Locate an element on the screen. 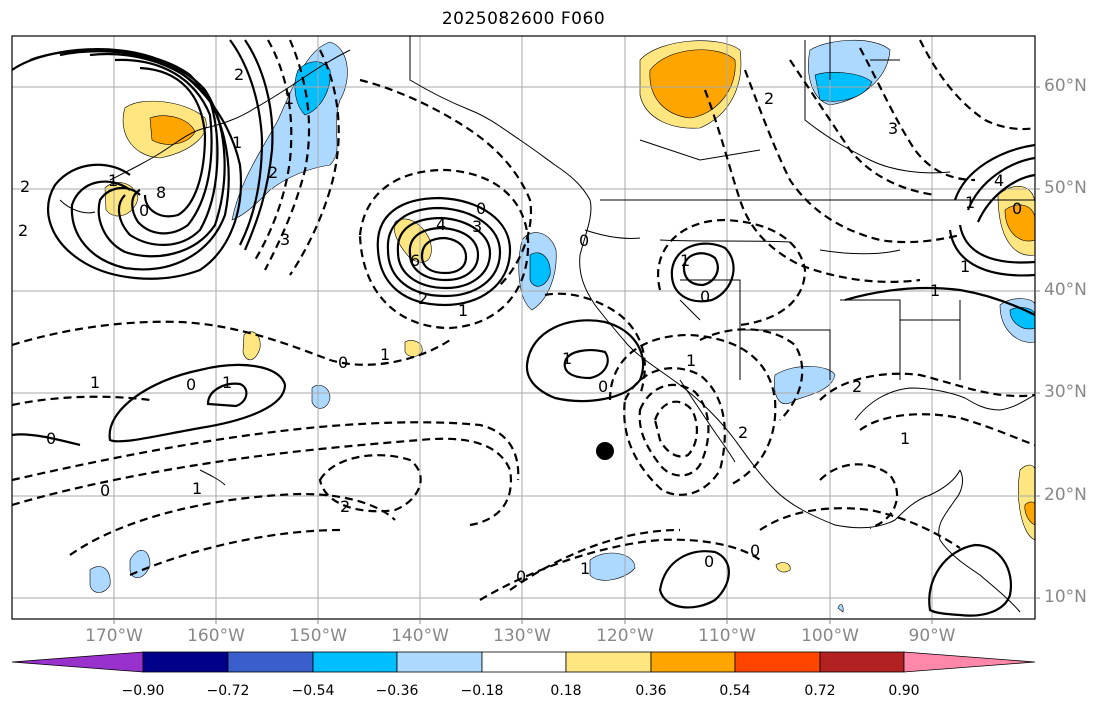 The height and width of the screenshot is (712, 1105). contour-label: 8 is located at coordinates (161, 192).